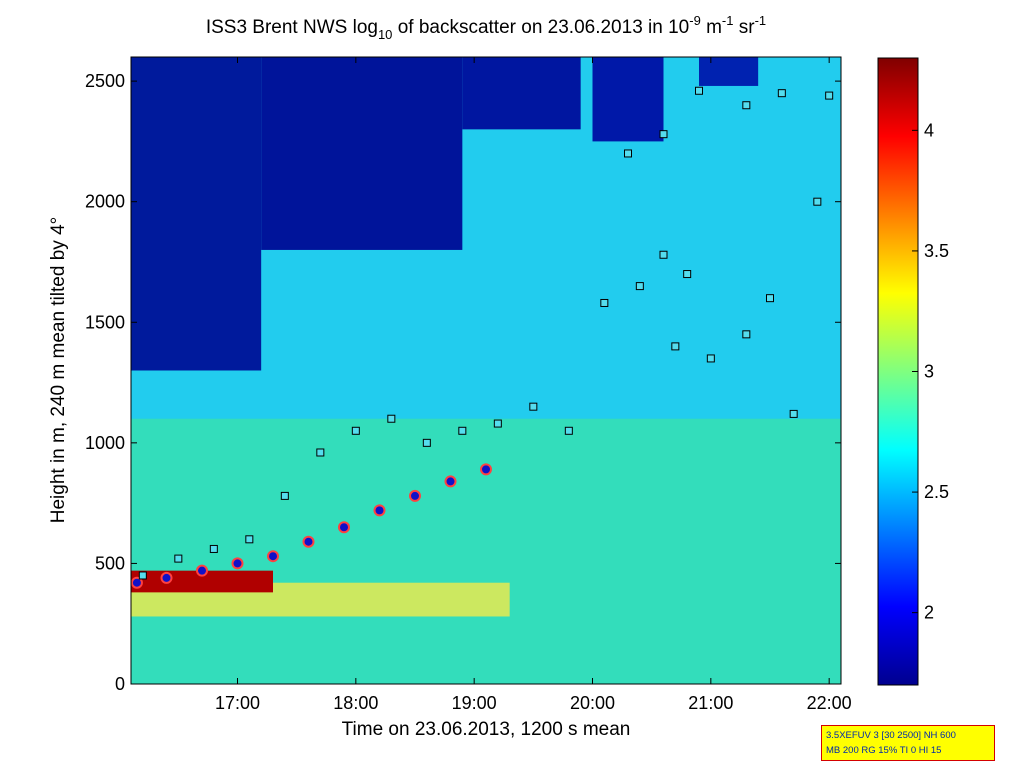 Image resolution: width=1023 pixels, height=767 pixels. Describe the element at coordinates (362, 153) in the screenshot. I see `mid-dark-blue-region` at that location.